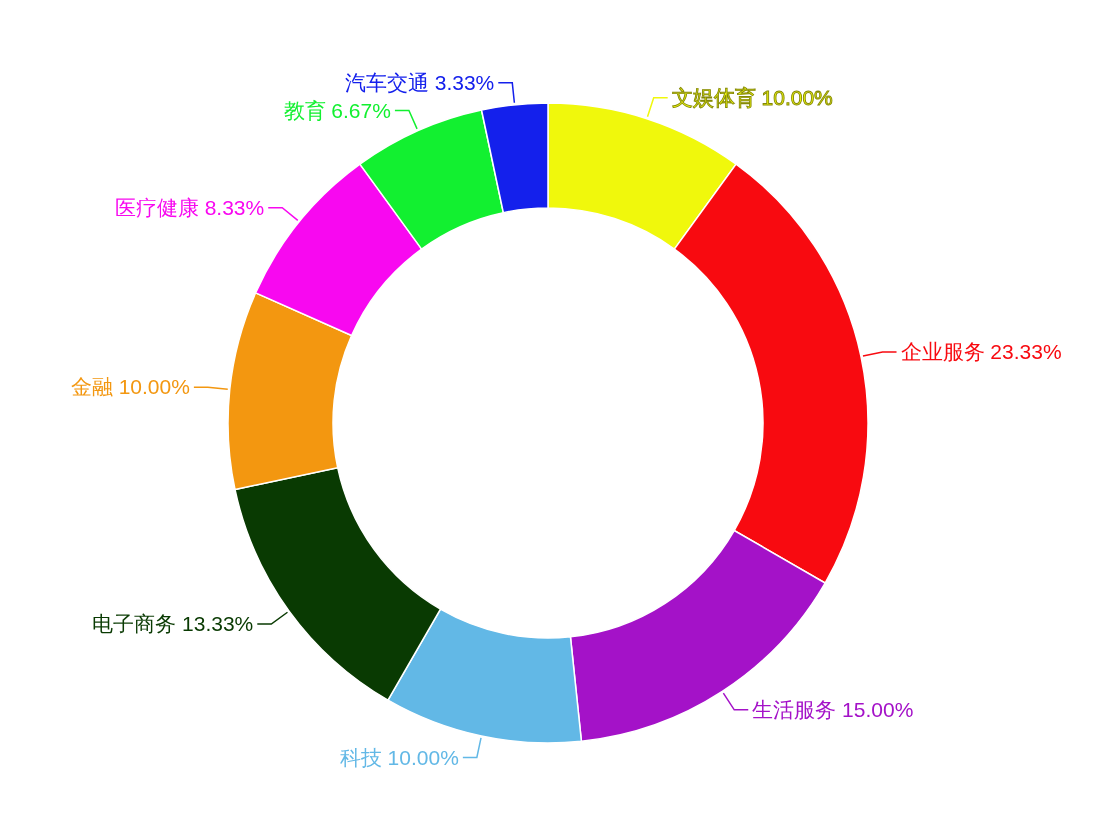 The height and width of the screenshot is (816, 1094). I want to click on slice-label: 生活服务 15.00%, so click(833, 709).